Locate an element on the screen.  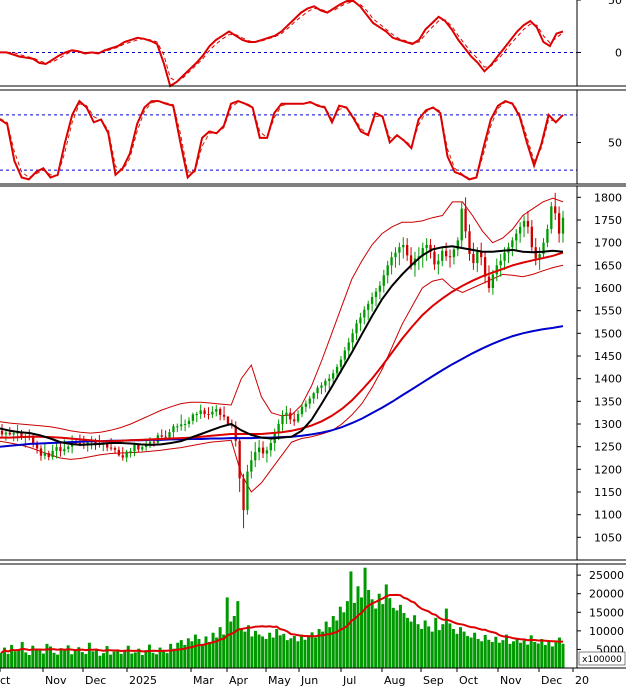
volume-unit-box is located at coordinates (602, 658).